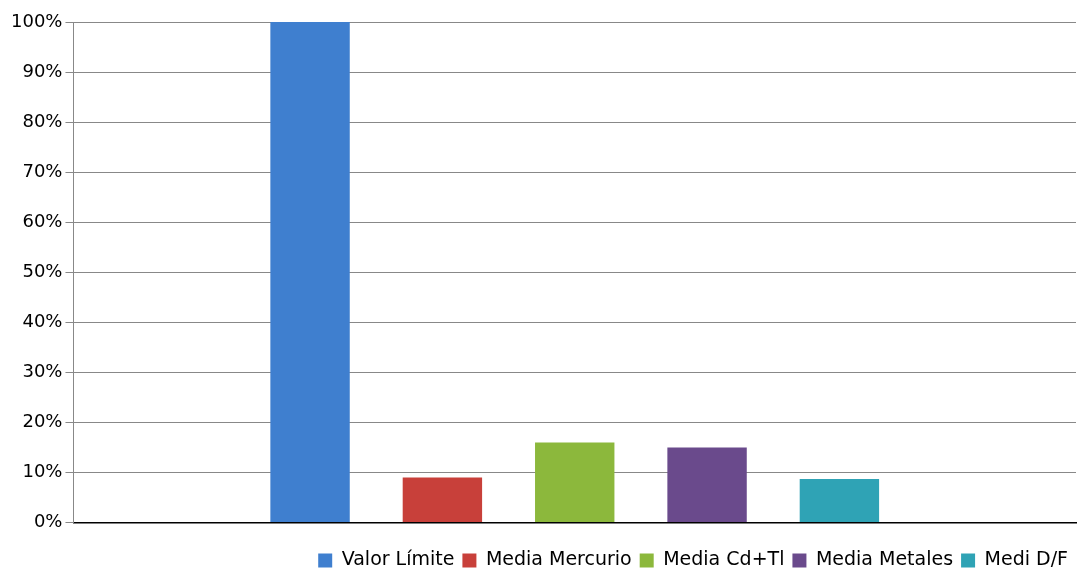 The width and height of the screenshot is (1088, 588). I want to click on y-tick-label: 40%, so click(42, 321).